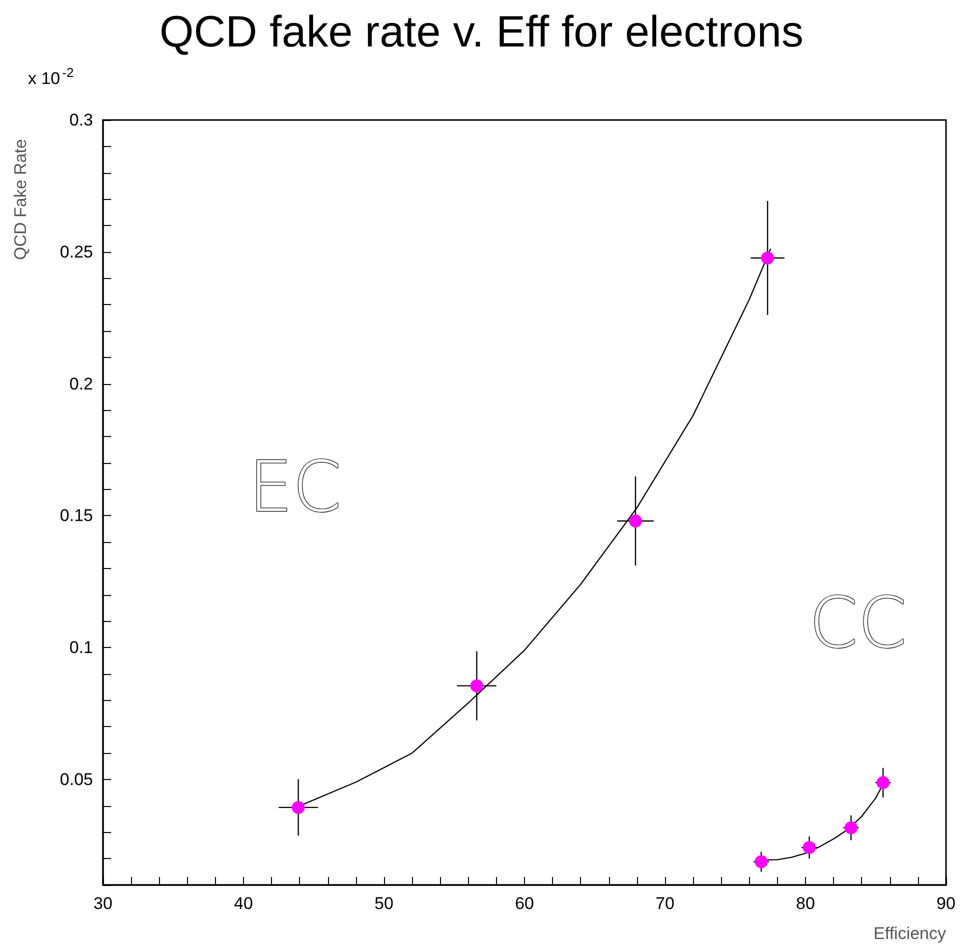  Describe the element at coordinates (805, 903) in the screenshot. I see `x-tick-label: 80` at that location.